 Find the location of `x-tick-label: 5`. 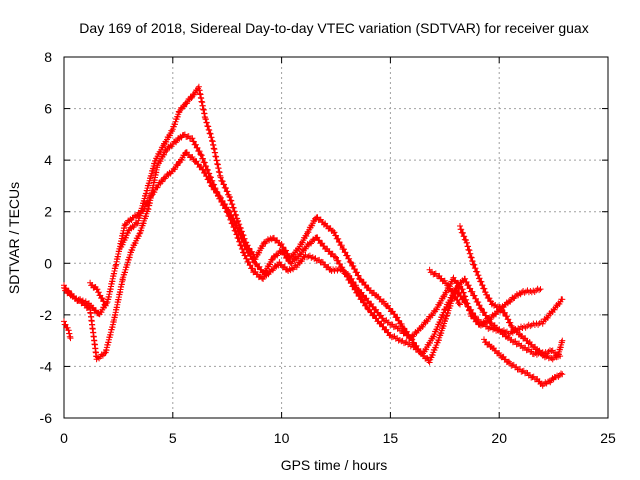

x-tick-label: 5 is located at coordinates (173, 438).